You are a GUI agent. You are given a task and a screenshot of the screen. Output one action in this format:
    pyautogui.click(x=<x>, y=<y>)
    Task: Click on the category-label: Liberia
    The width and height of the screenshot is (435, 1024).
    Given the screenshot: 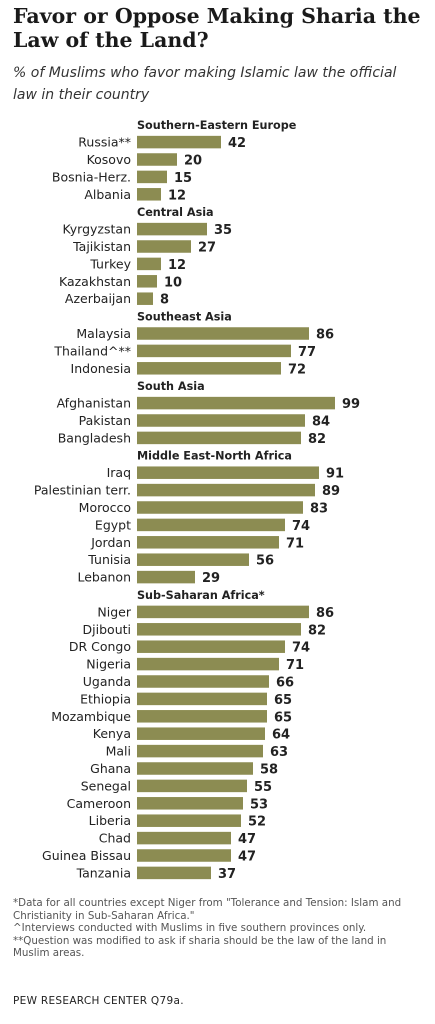 What is the action you would take?
    pyautogui.click(x=110, y=820)
    